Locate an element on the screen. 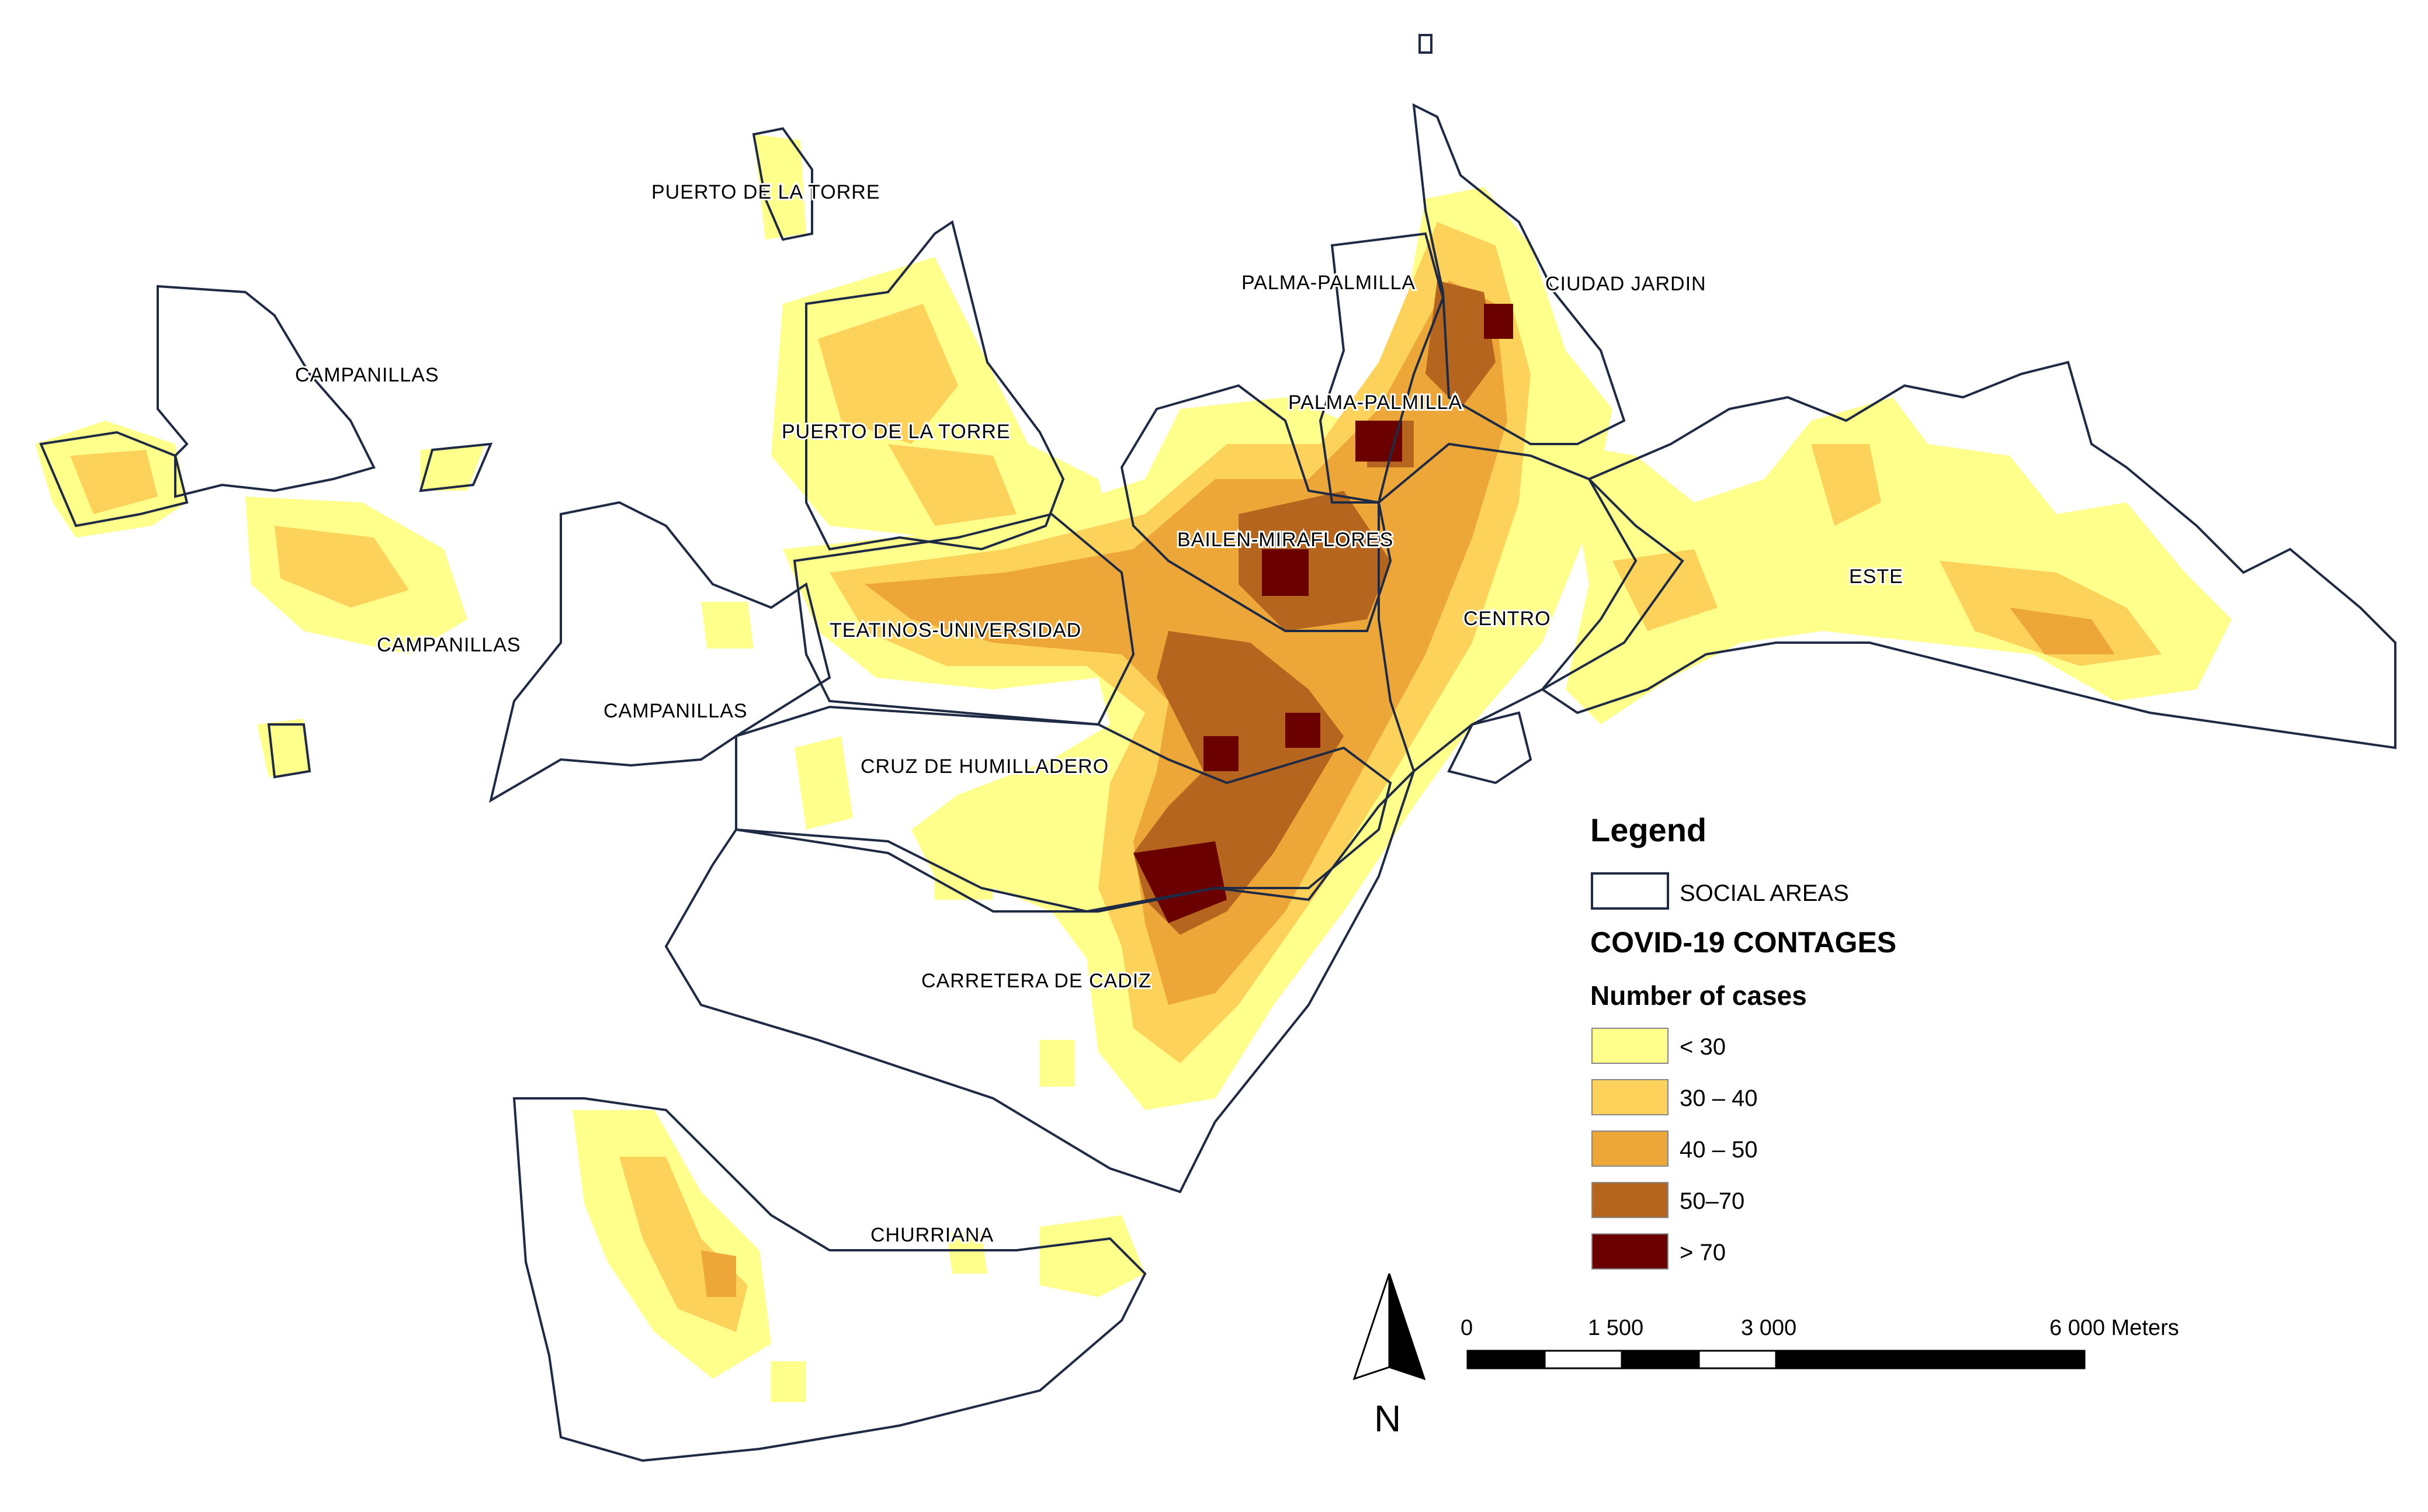 The image size is (2428, 1512). centro-boundary is located at coordinates (1531, 608).